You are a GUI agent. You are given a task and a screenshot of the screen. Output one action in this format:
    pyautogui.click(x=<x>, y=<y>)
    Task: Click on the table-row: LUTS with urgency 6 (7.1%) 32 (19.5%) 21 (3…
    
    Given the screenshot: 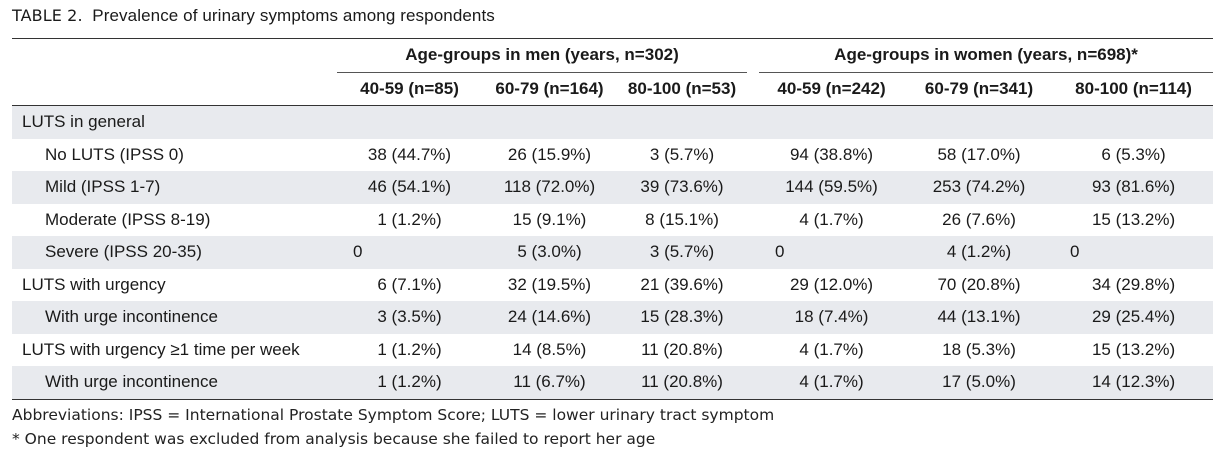 What is the action you would take?
    pyautogui.click(x=612, y=285)
    